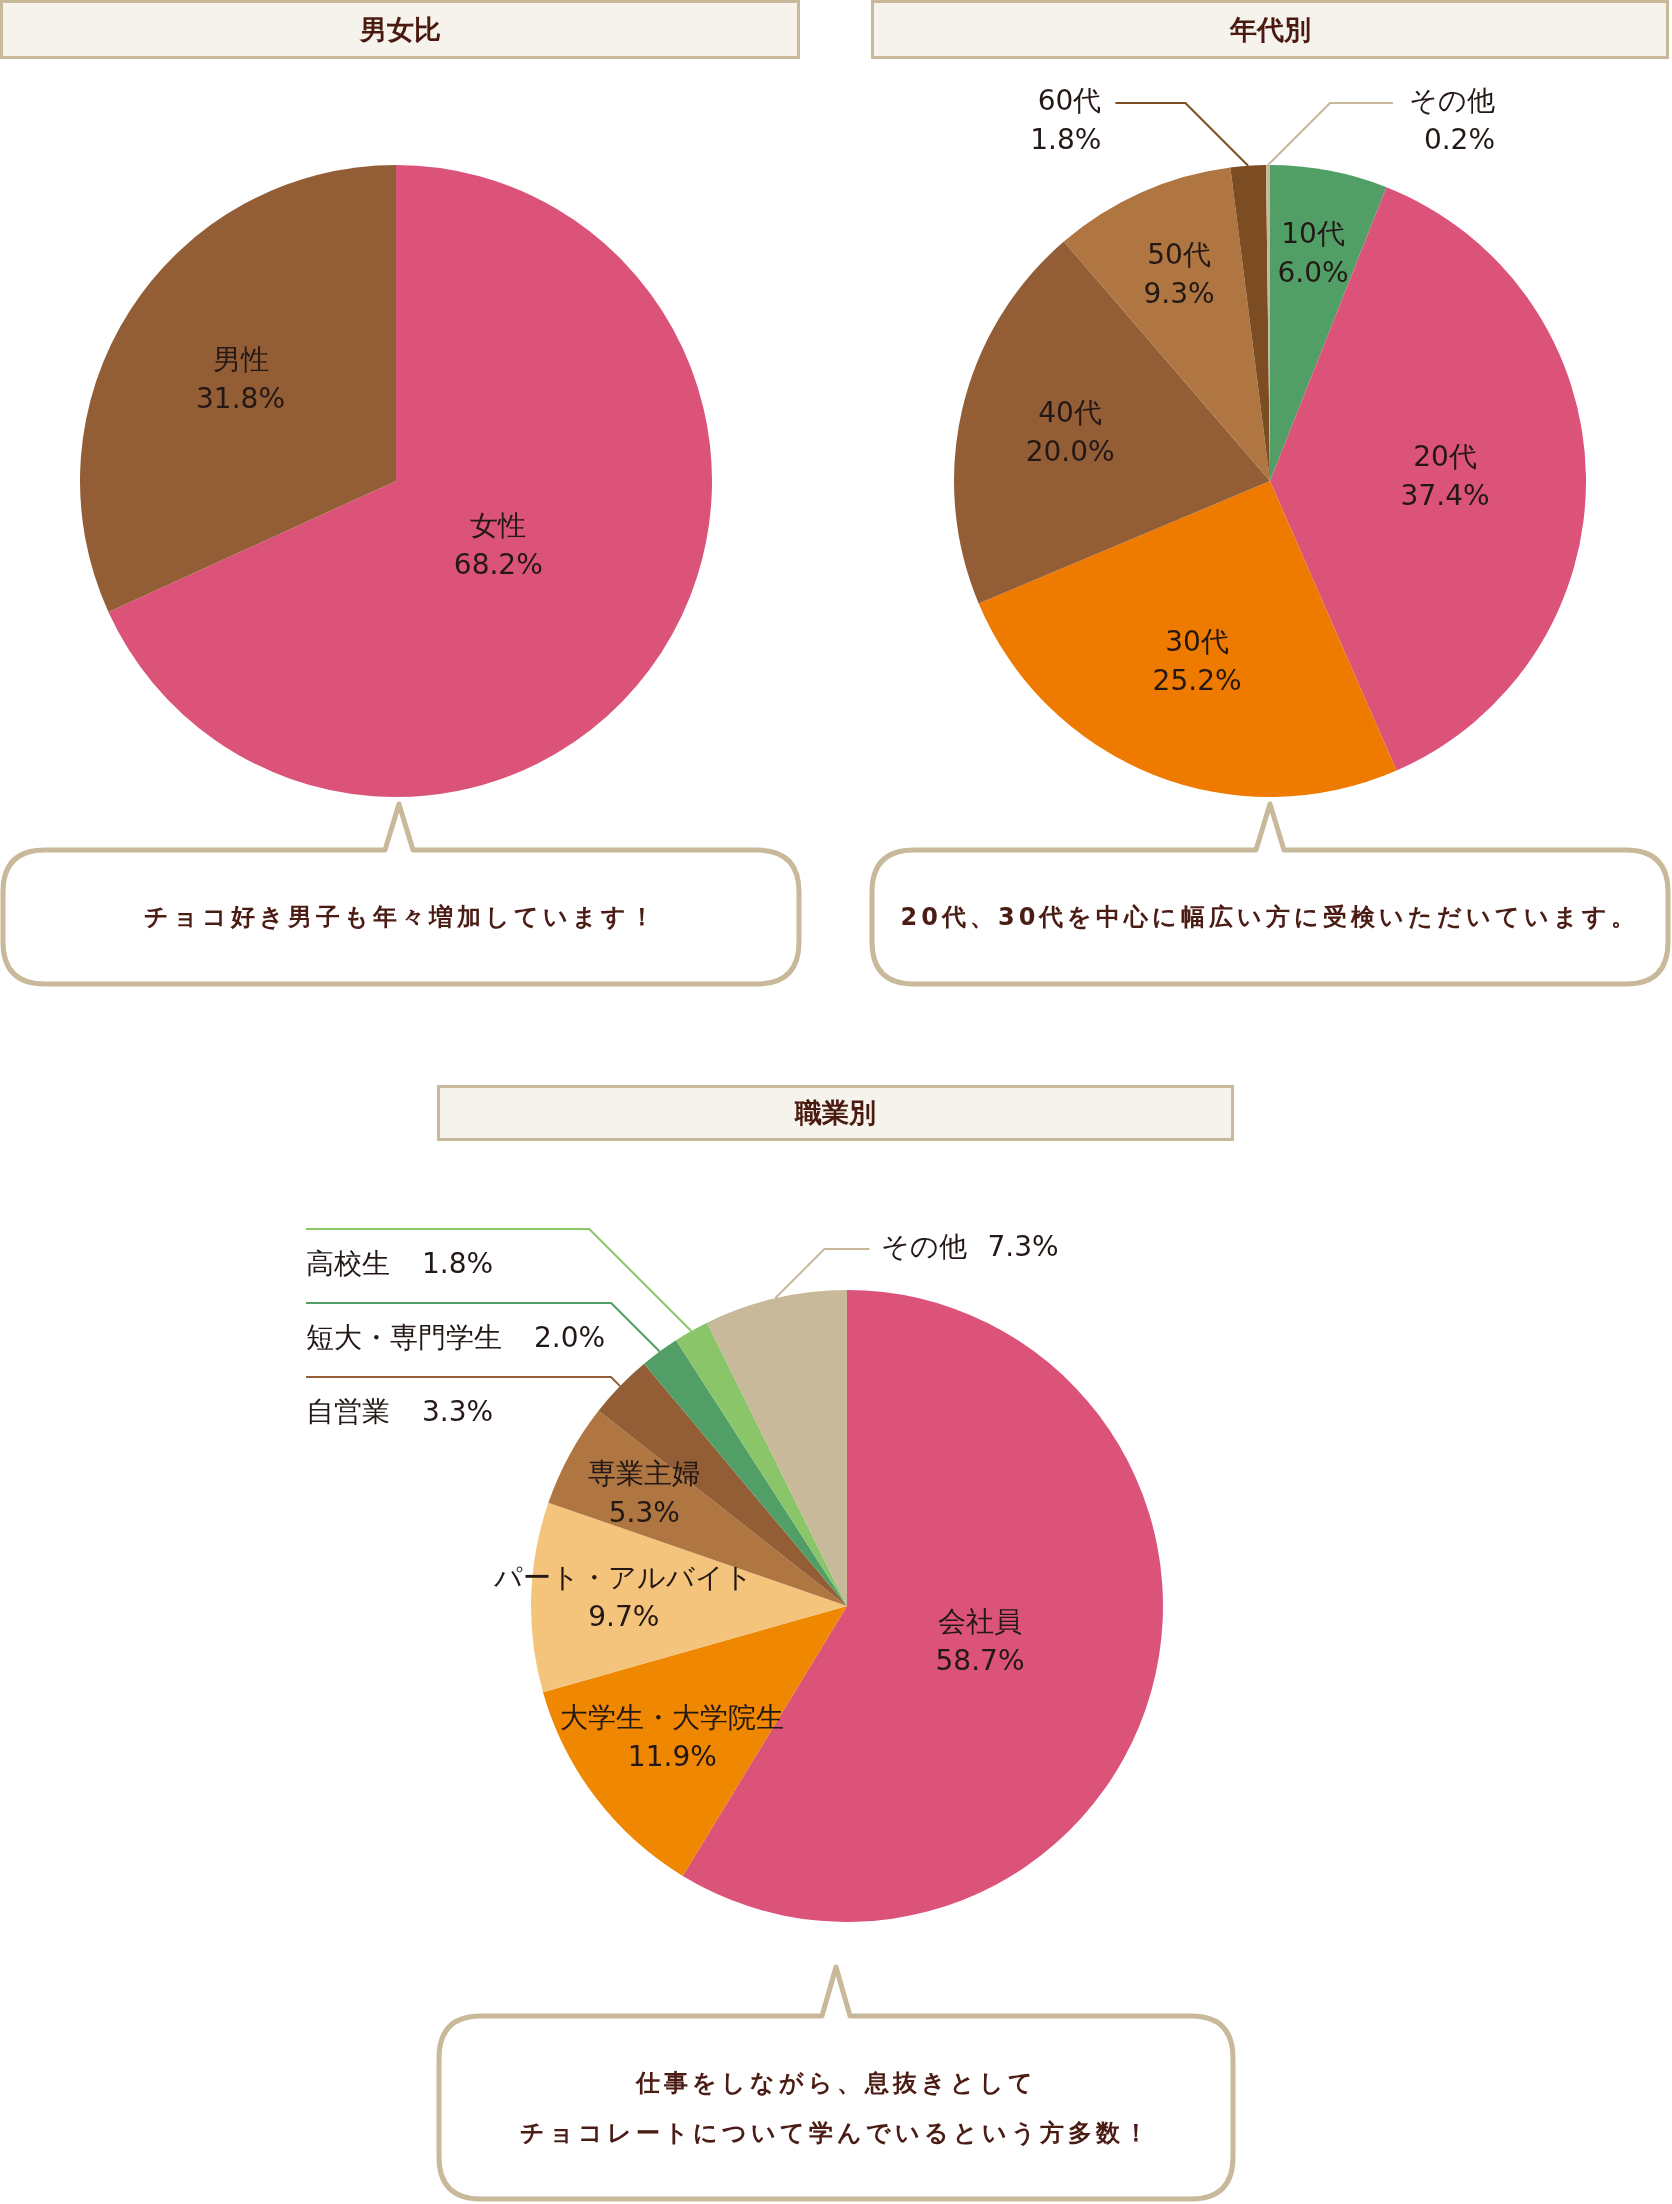 The image size is (1672, 2204). What do you see at coordinates (1313, 273) in the screenshot?
I see `data-label: 6.0%` at bounding box center [1313, 273].